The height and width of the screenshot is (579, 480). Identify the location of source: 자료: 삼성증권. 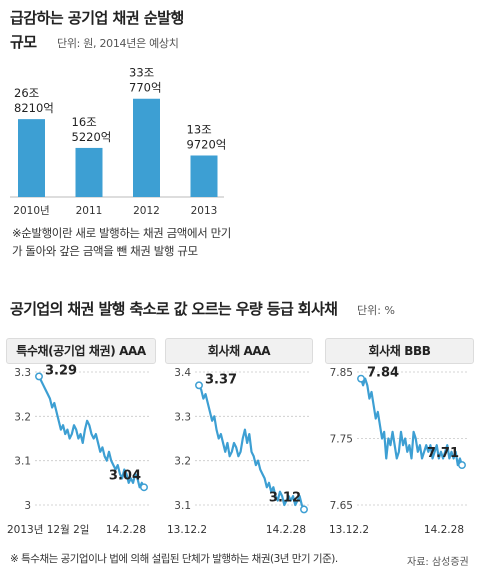
(438, 562).